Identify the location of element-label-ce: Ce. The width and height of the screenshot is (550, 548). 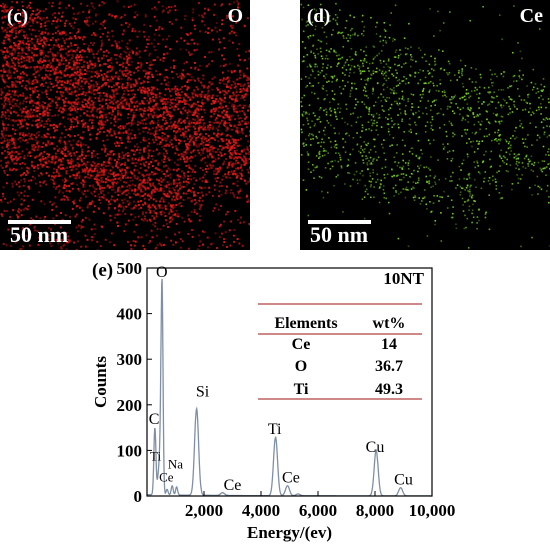
(531, 16).